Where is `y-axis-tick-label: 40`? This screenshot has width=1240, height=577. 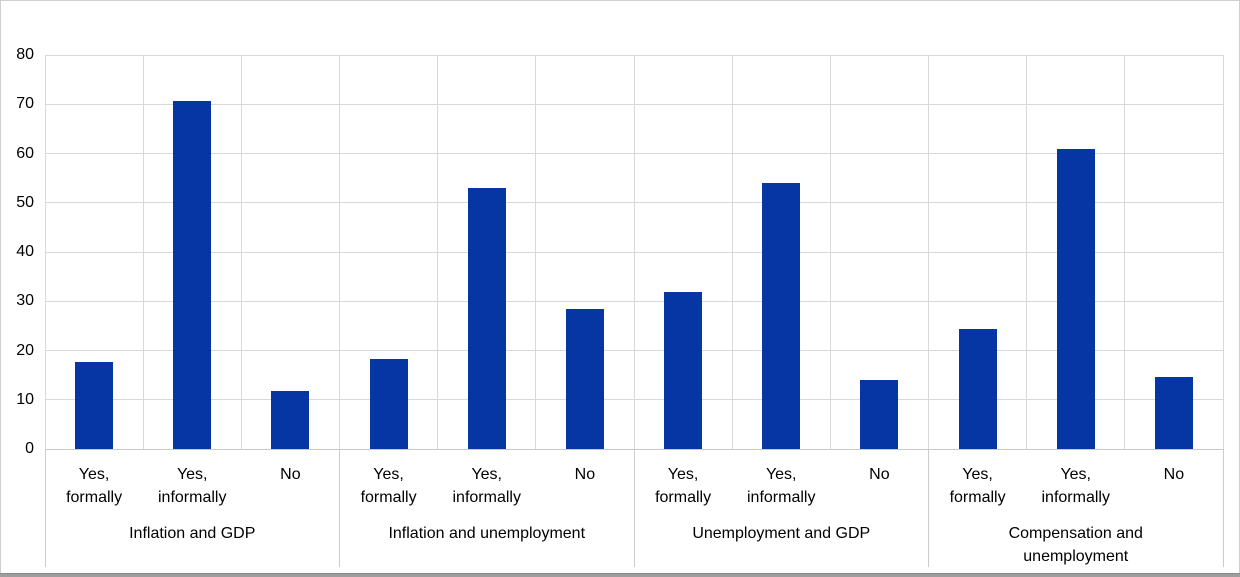 y-axis-tick-label: 40 is located at coordinates (25, 251).